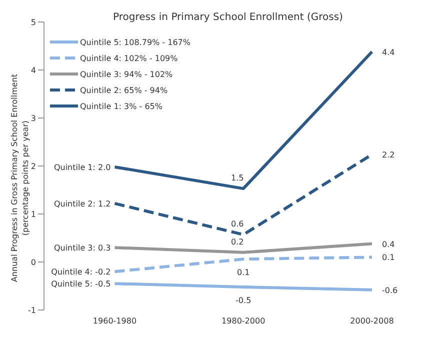 The width and height of the screenshot is (426, 352). What do you see at coordinates (33, 118) in the screenshot?
I see `y-tick-label: 3` at bounding box center [33, 118].